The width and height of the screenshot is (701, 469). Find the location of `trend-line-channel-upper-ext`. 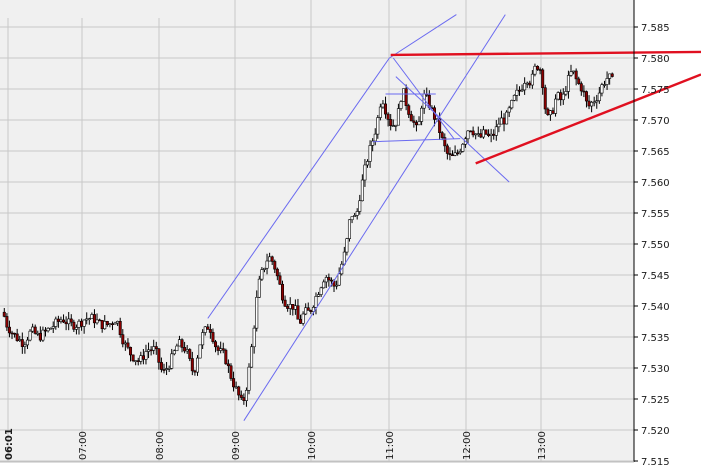

trend-line-channel-upper-ext is located at coordinates (423, 36).